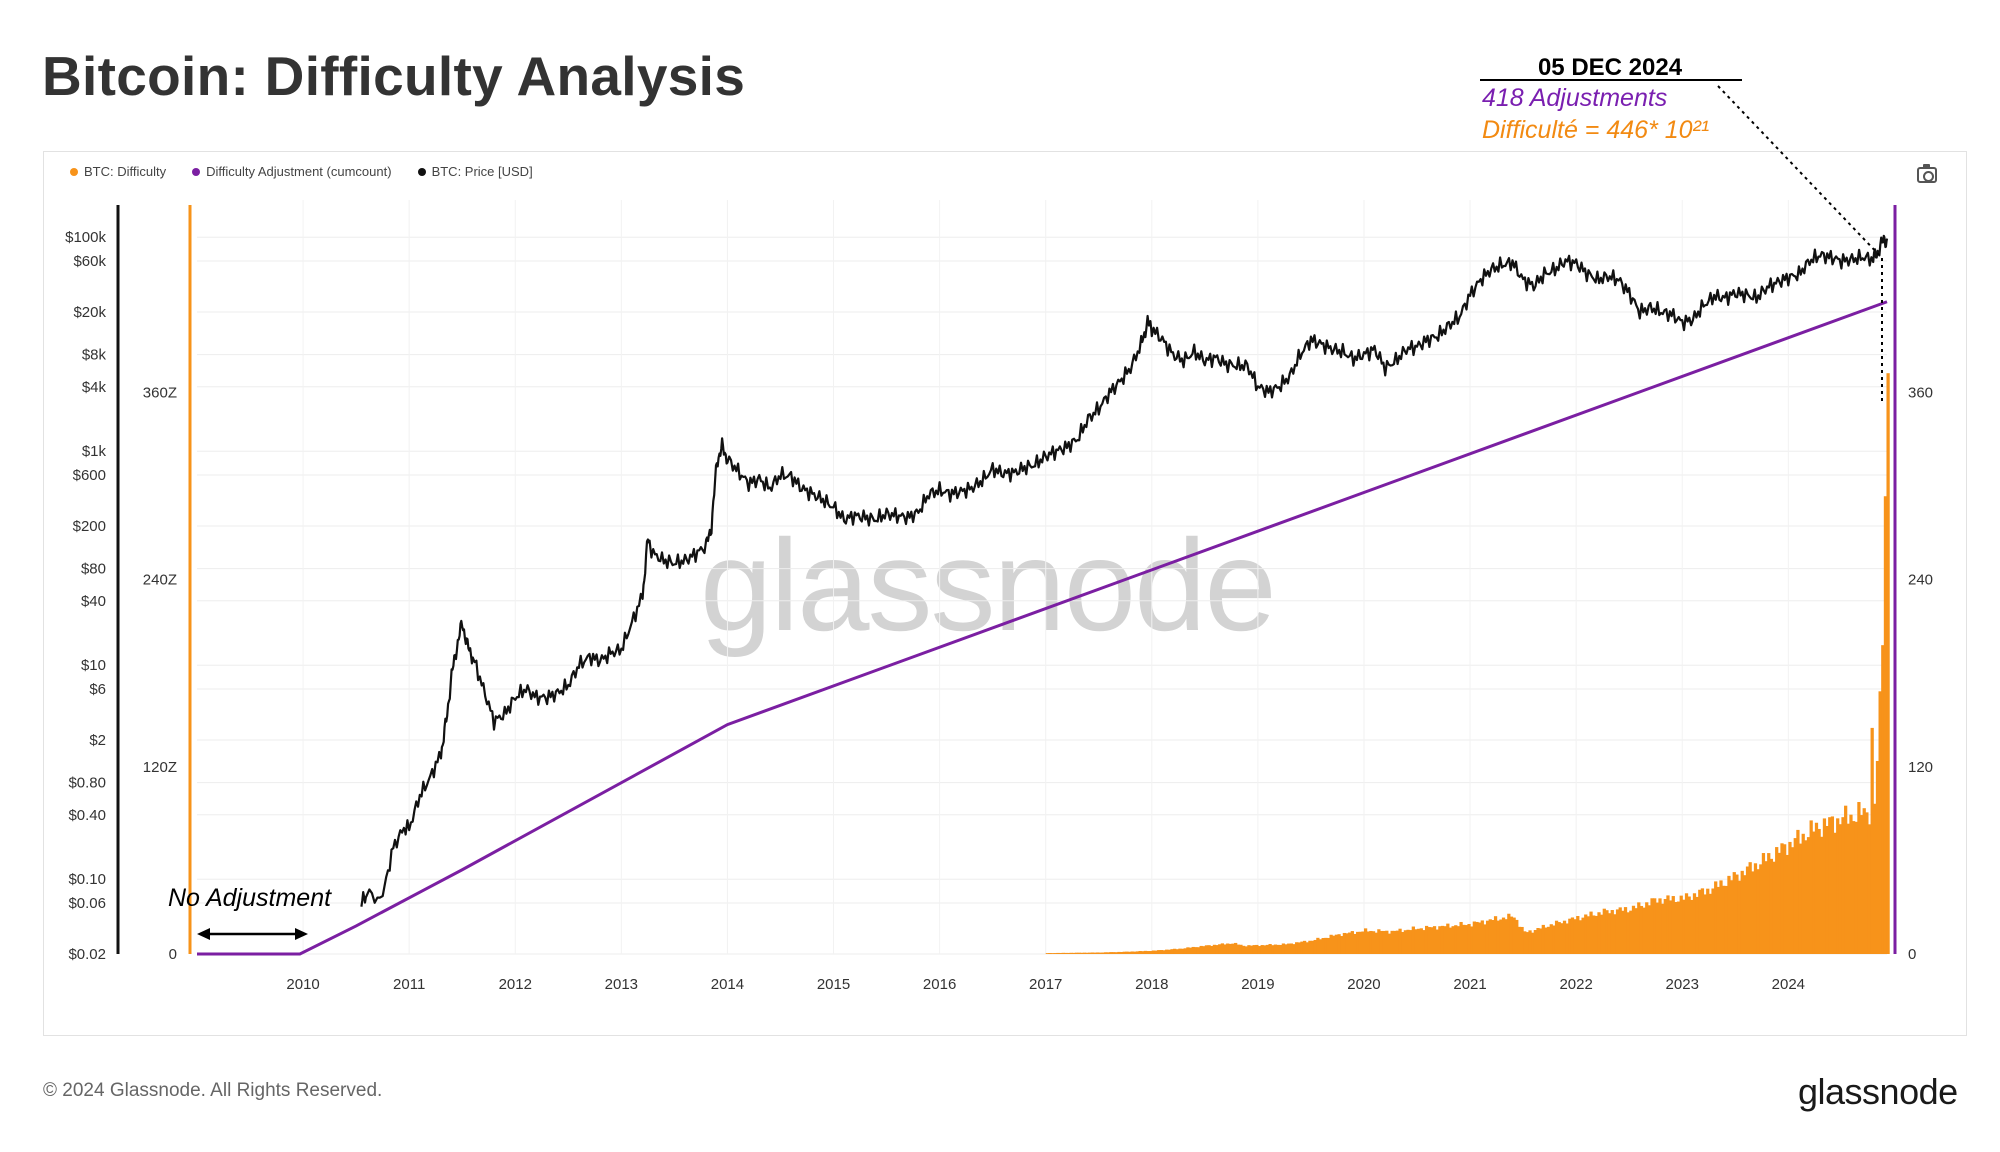 This screenshot has width=2000, height=1152. I want to click on legend-item-price: BTC: Price [USD], so click(475, 171).